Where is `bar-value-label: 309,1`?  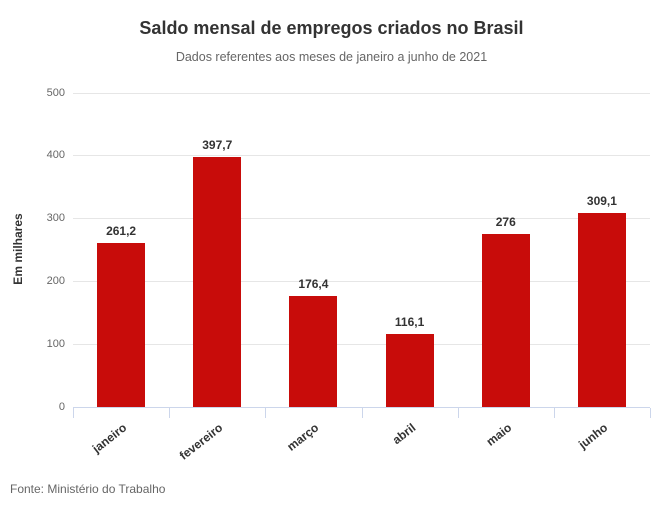 bar-value-label: 309,1 is located at coordinates (601, 200).